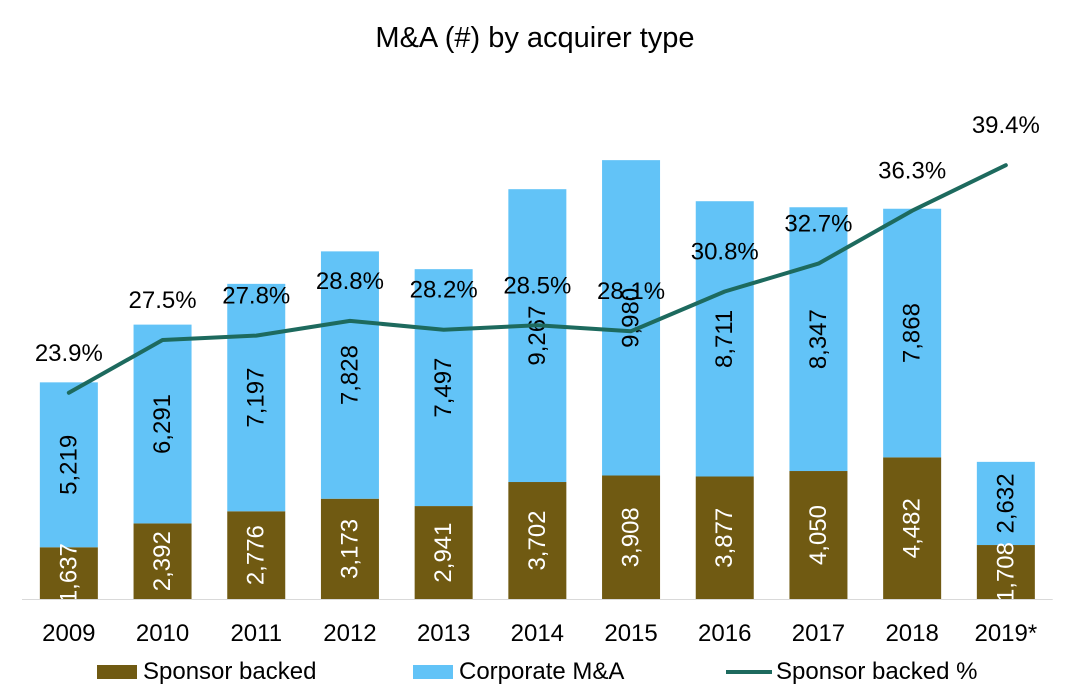 The image size is (1070, 693). I want to click on data-label-pct-2015: 28.1%, so click(631, 291).